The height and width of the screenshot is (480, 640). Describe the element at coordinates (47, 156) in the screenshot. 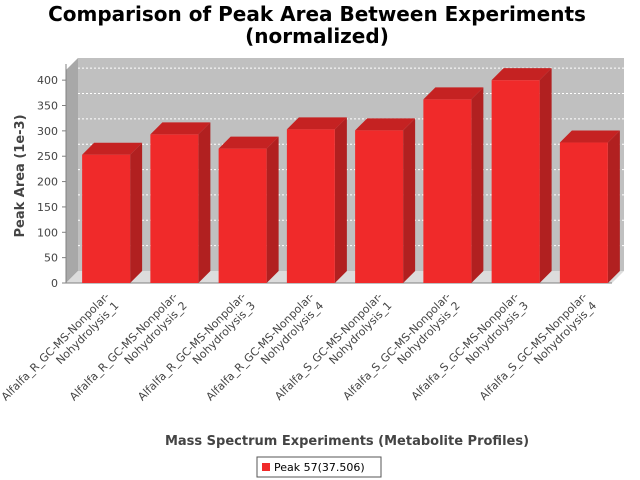

I see `y-tick-label: 250` at that location.